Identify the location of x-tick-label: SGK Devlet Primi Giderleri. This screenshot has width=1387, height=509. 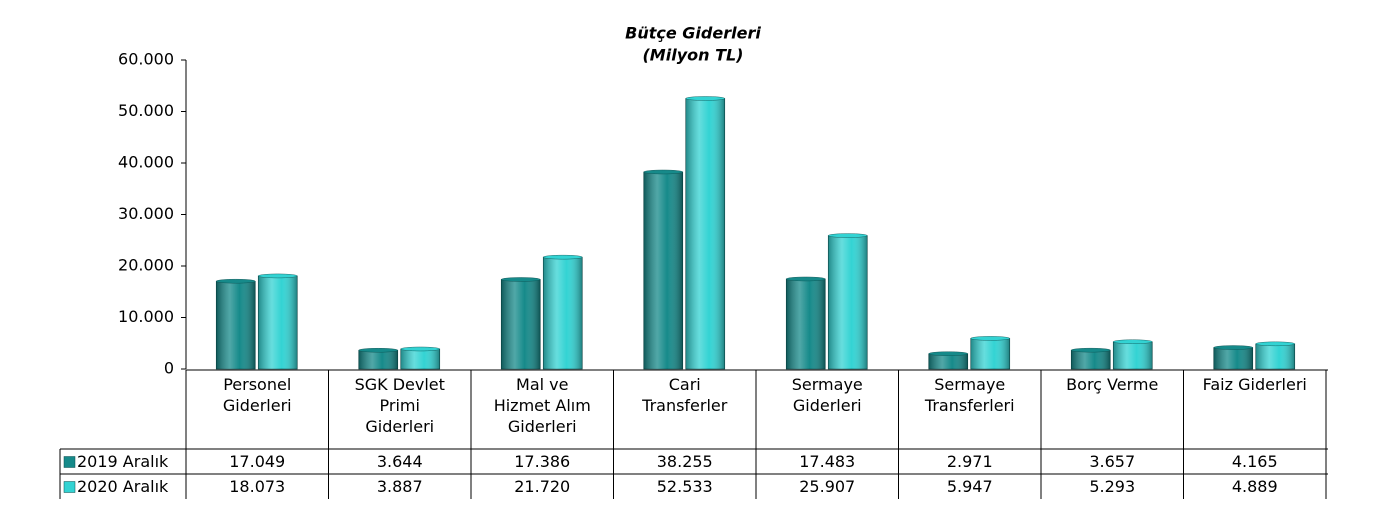
(399, 405).